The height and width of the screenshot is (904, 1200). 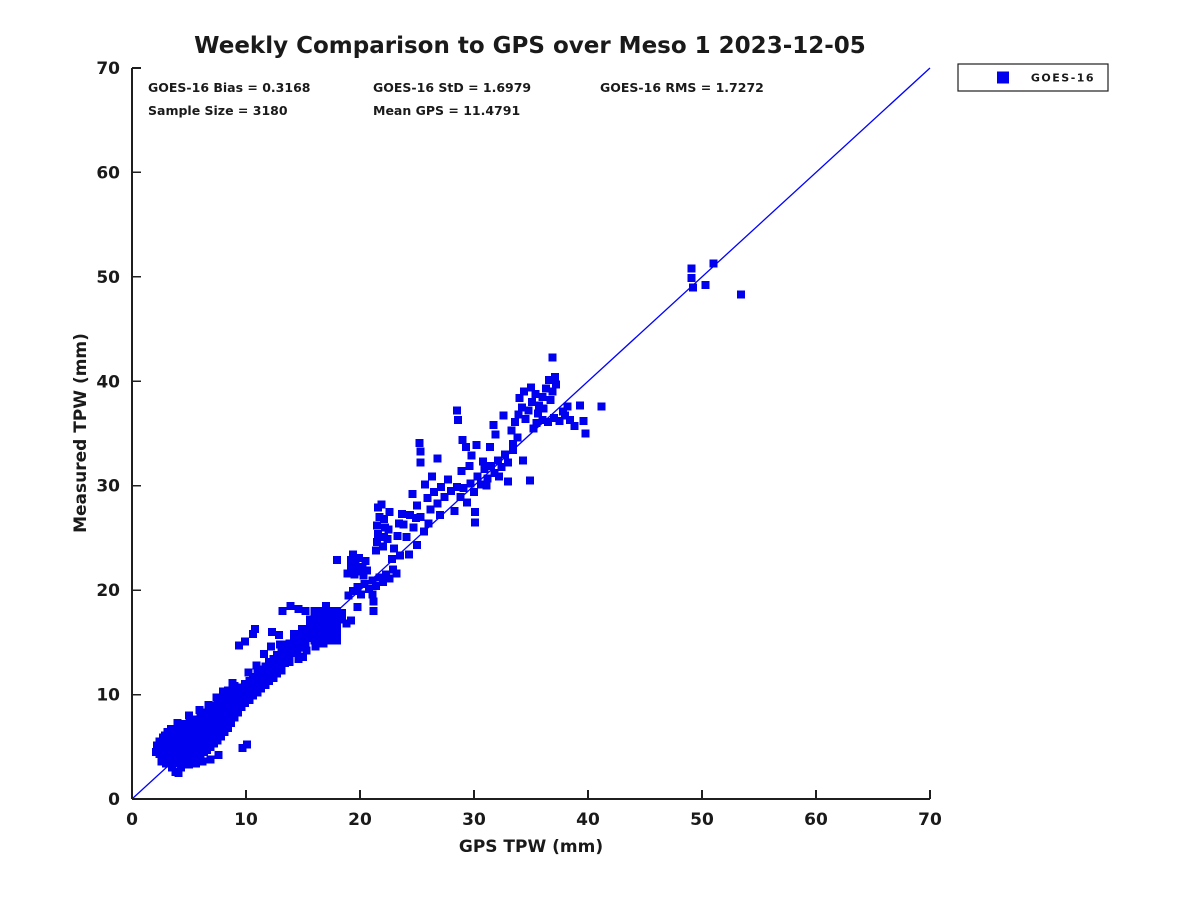 What do you see at coordinates (108, 591) in the screenshot?
I see `y-tick-label: 20` at bounding box center [108, 591].